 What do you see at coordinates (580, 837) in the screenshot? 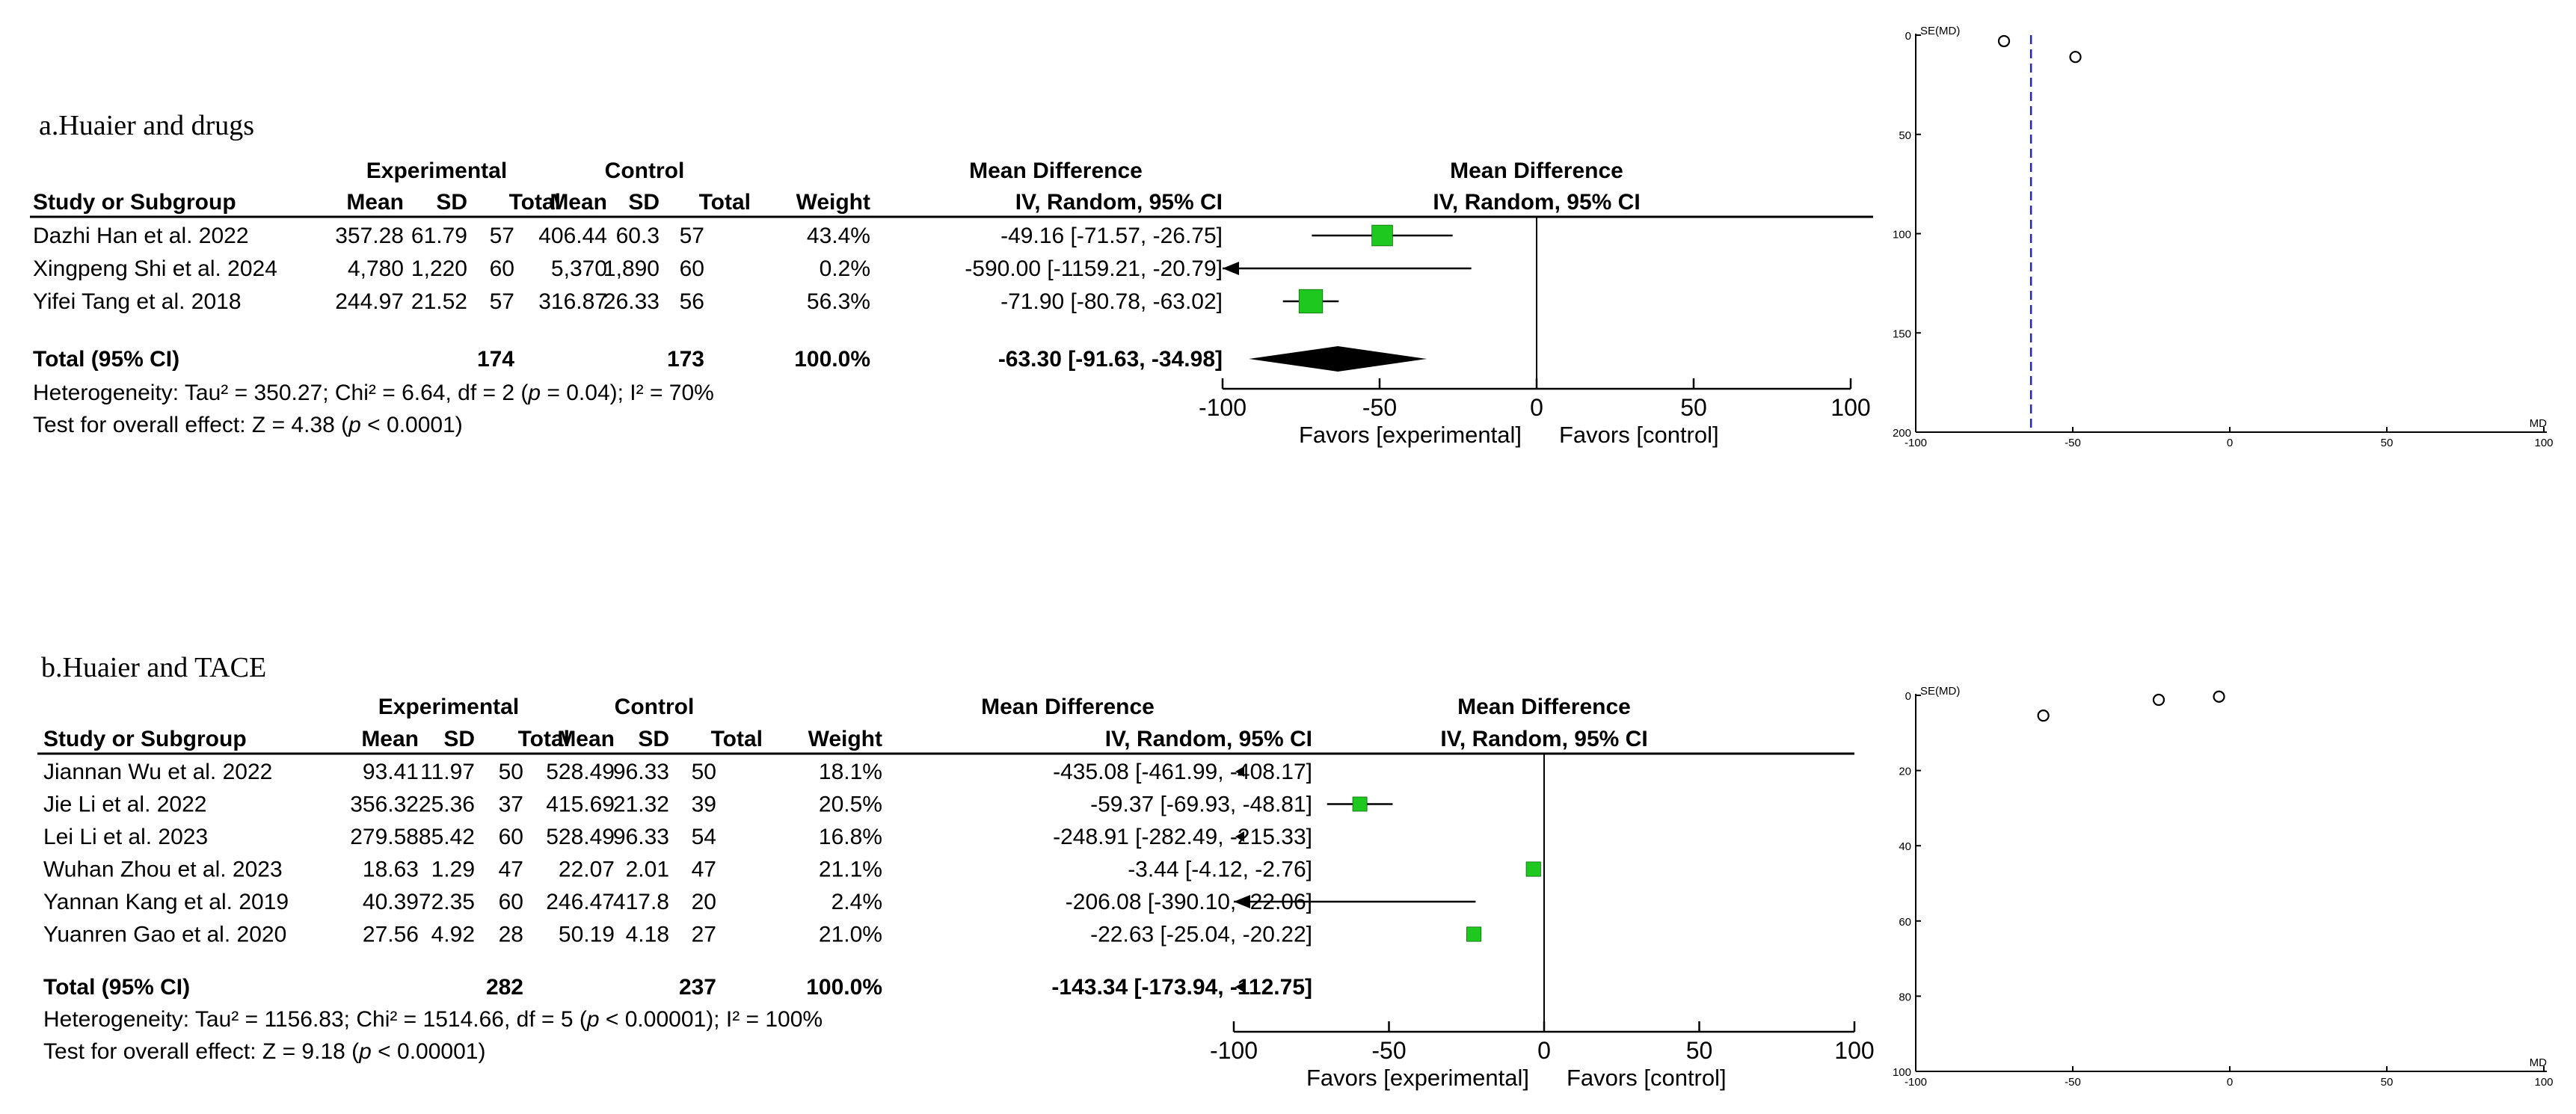
I see `ctl-mean: 528.49` at bounding box center [580, 837].